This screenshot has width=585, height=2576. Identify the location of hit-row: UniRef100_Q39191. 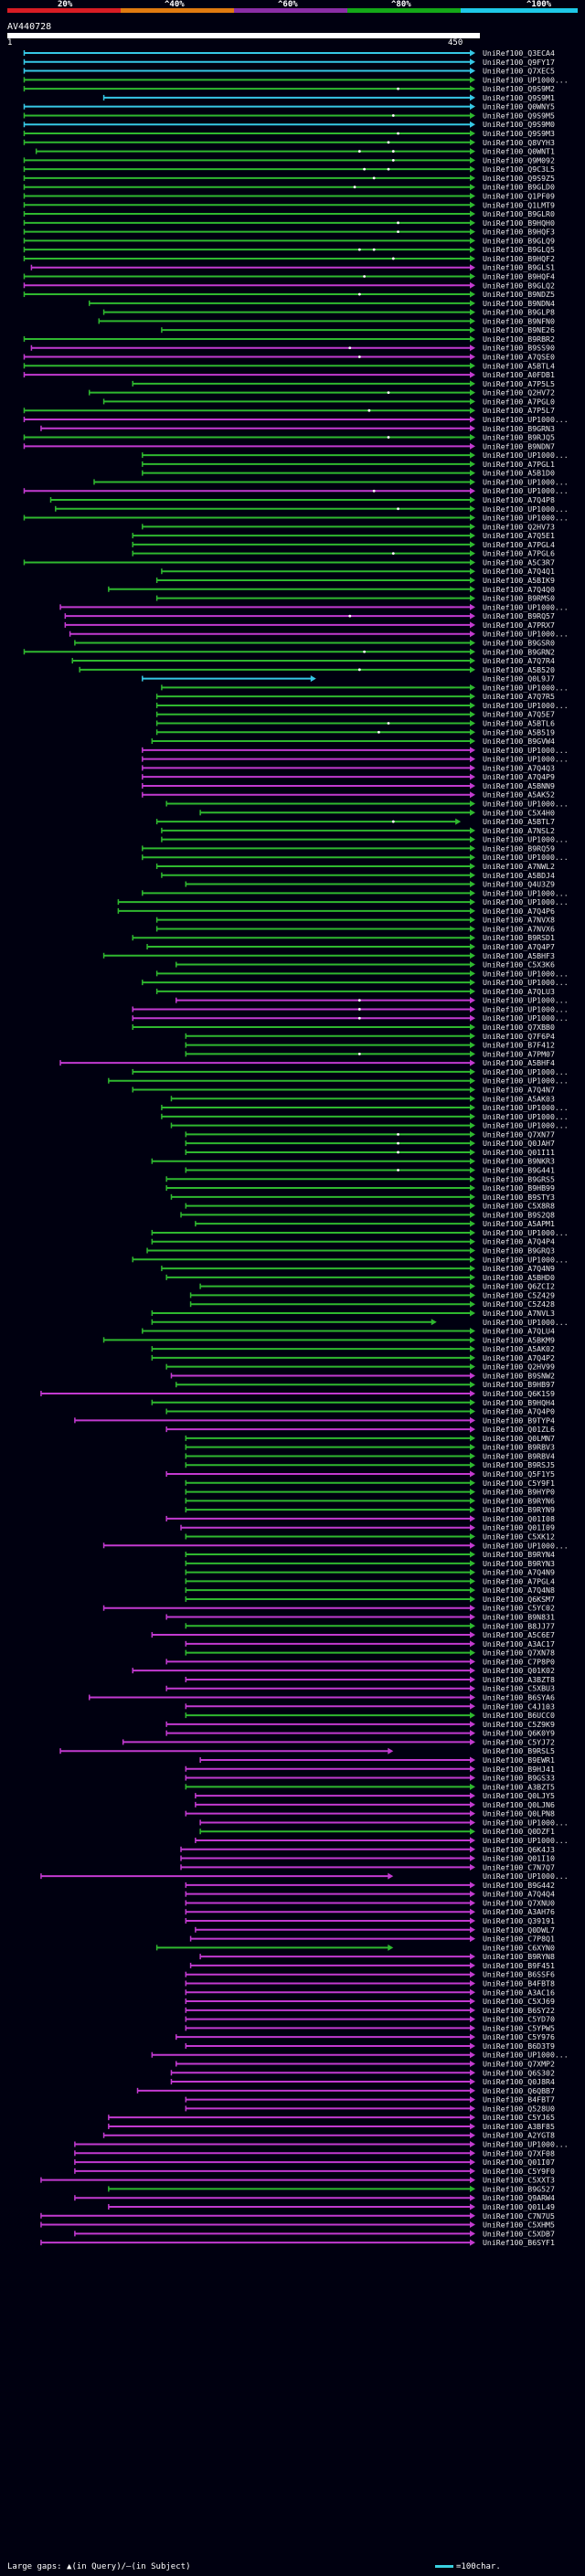
(370, 1920).